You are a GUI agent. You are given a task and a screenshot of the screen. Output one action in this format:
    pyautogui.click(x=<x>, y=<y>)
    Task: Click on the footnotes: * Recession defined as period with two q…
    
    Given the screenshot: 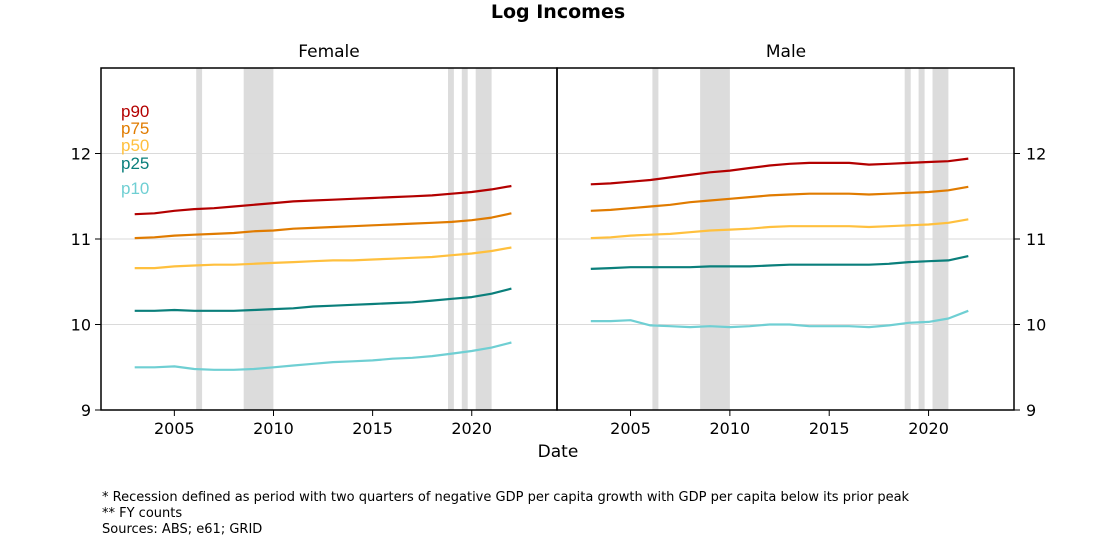 What is the action you would take?
    pyautogui.click(x=602, y=514)
    